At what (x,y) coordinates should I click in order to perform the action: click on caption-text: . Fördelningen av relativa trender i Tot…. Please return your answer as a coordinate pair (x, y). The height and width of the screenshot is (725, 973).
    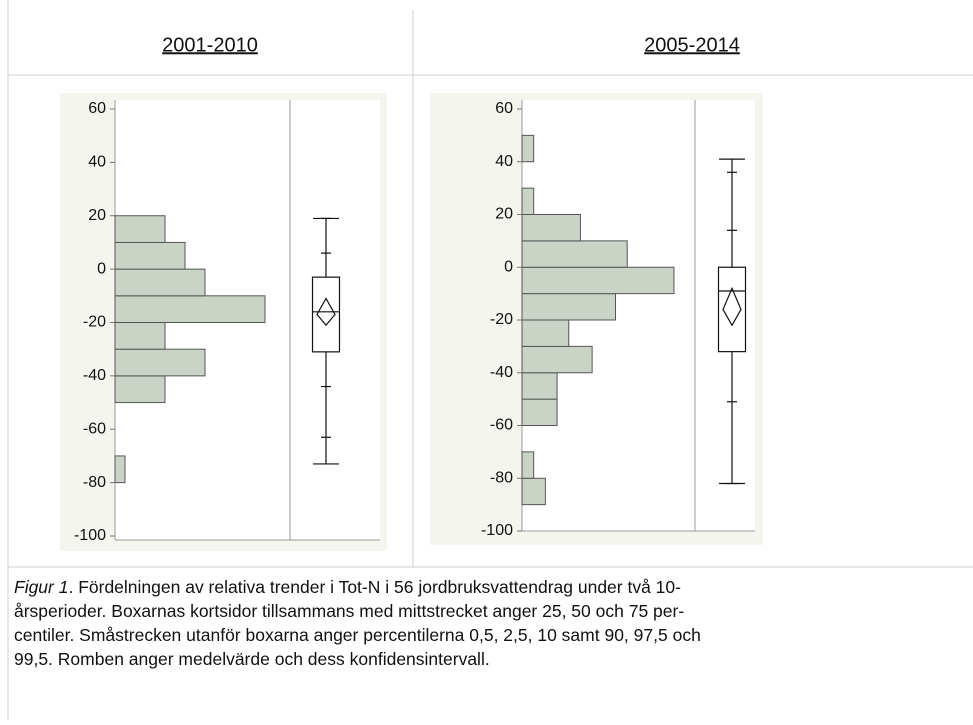
    Looking at the image, I should click on (374, 587).